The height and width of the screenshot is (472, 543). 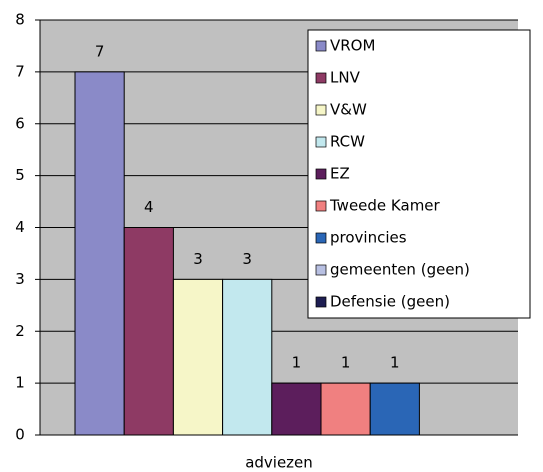 I want to click on y-tick-label: 2, so click(x=20, y=331).